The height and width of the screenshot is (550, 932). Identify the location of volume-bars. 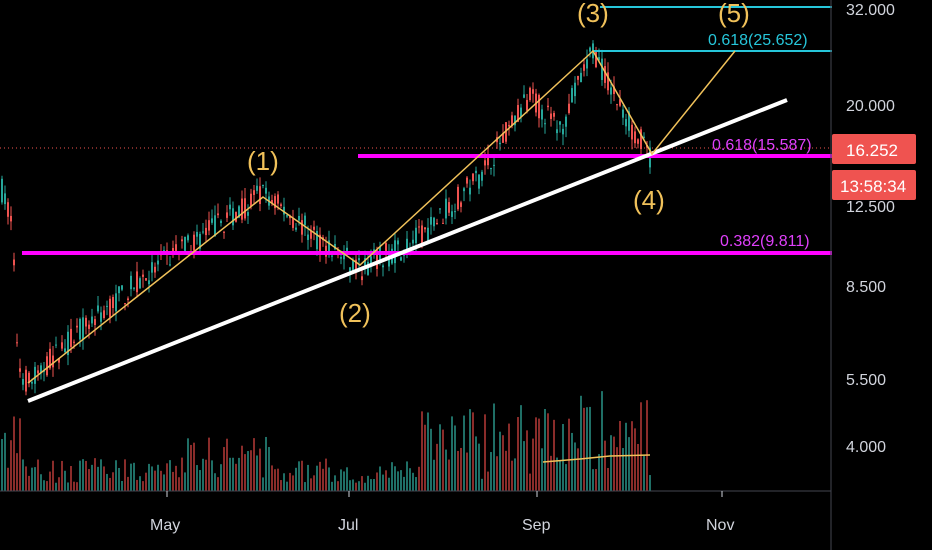
(326, 441).